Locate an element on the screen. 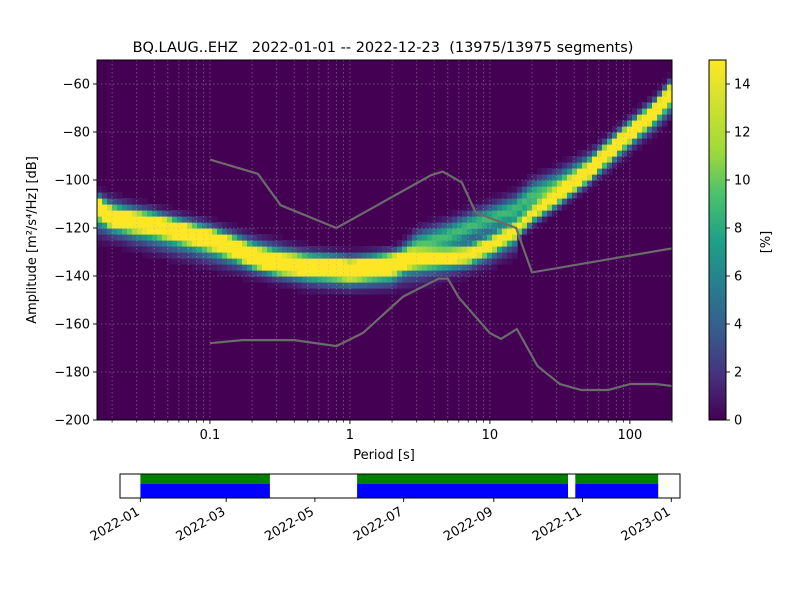 The image size is (800, 600). high-noise-model-line is located at coordinates (440, 216).